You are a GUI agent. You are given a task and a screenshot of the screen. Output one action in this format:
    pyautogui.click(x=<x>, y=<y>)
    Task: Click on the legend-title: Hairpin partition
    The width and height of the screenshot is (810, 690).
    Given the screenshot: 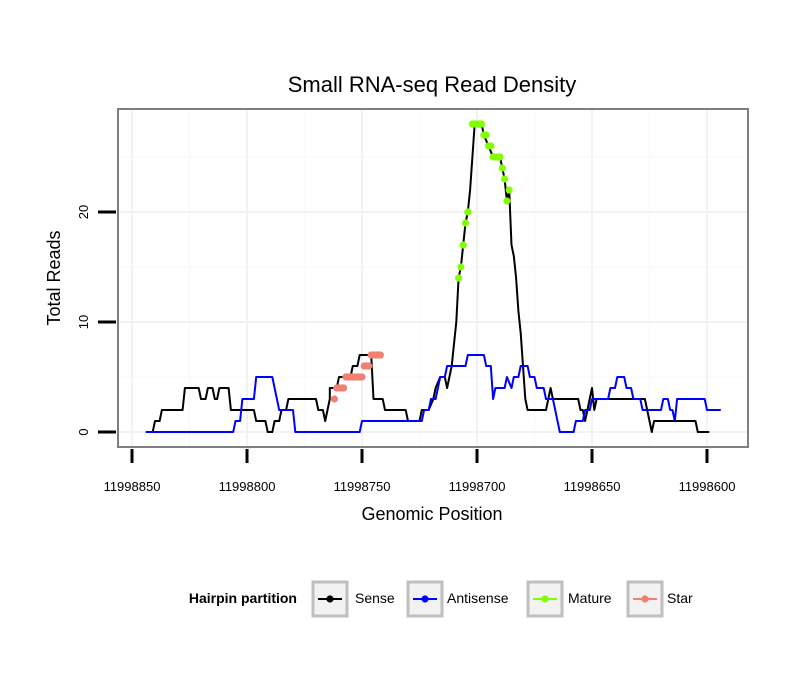 What is the action you would take?
    pyautogui.click(x=243, y=598)
    